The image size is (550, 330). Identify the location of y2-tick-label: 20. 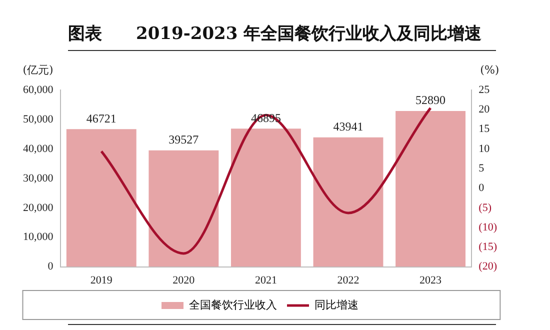
(484, 110).